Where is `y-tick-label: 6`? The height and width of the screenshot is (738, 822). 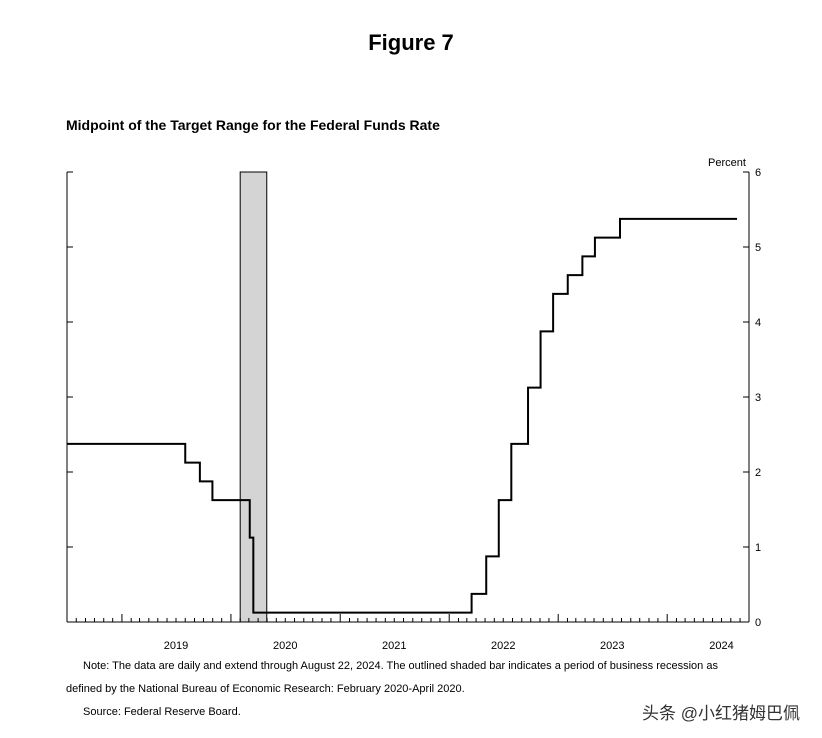 y-tick-label: 6 is located at coordinates (758, 173).